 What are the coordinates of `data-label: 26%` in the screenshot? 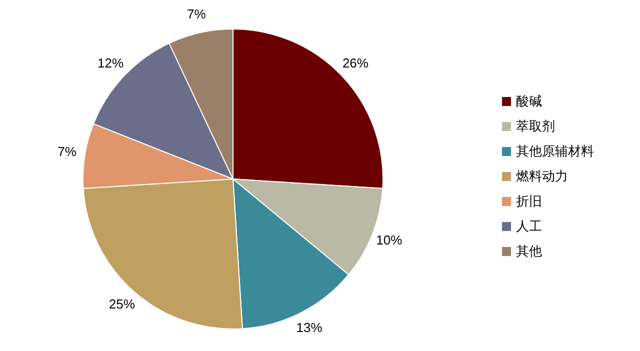 It's located at (355, 62).